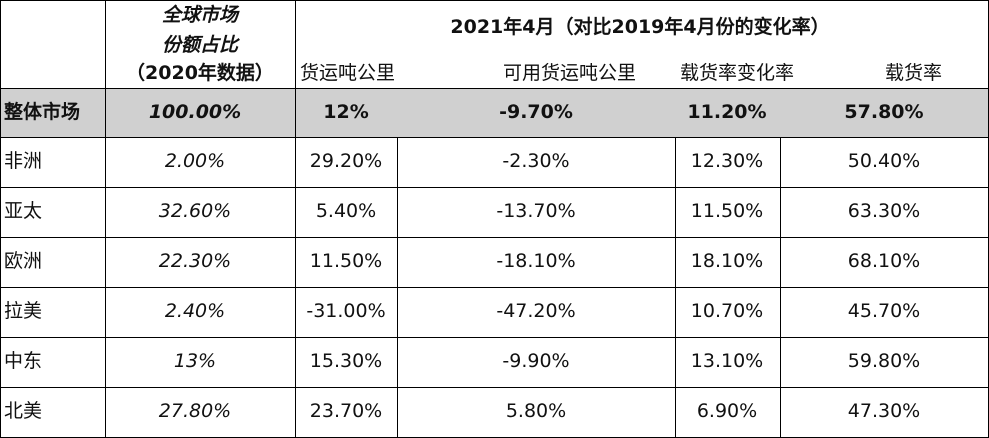  I want to click on header-share: 份额占比, so click(200, 45).